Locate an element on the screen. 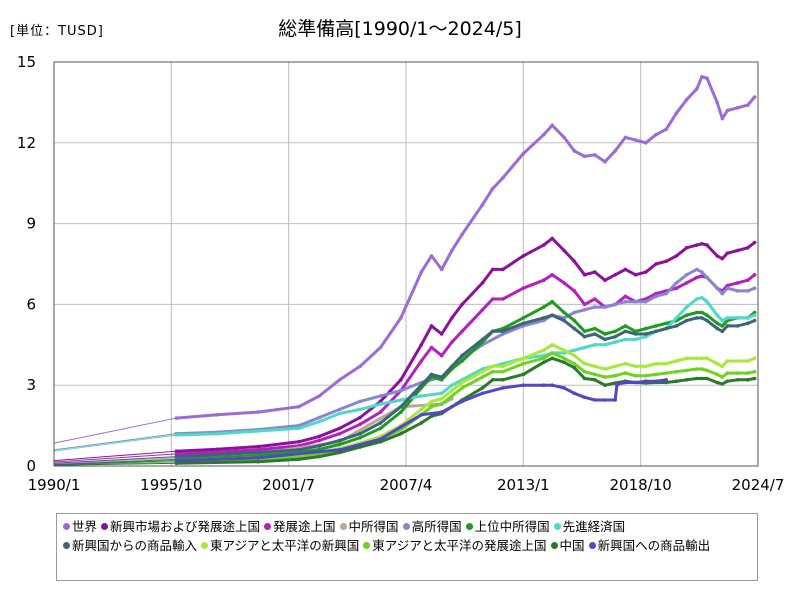 The width and height of the screenshot is (800, 600). legend-label: 上位中所得国 is located at coordinates (512, 526).